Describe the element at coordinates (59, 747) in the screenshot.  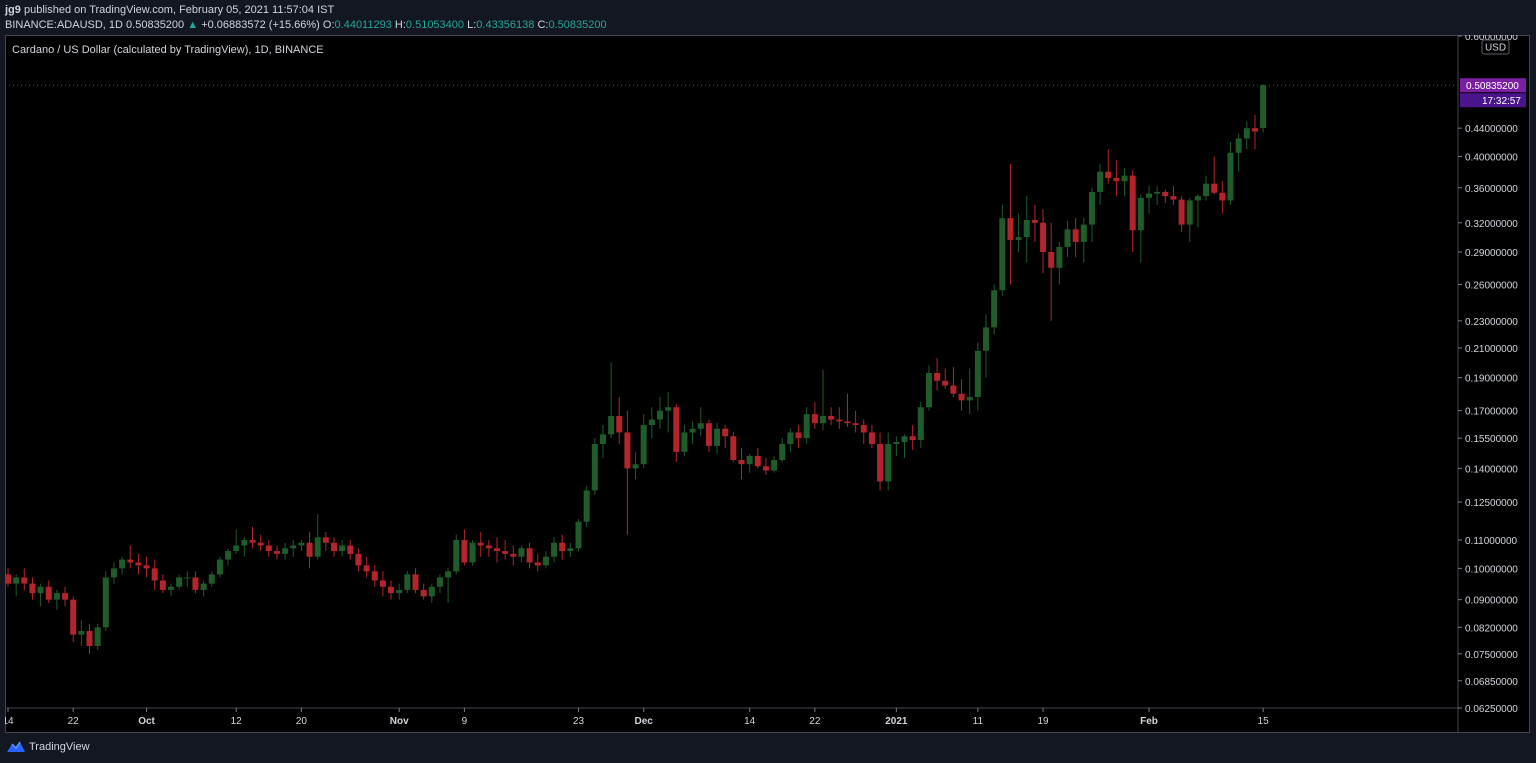
I see `tradingview-brand: TradingView` at that location.